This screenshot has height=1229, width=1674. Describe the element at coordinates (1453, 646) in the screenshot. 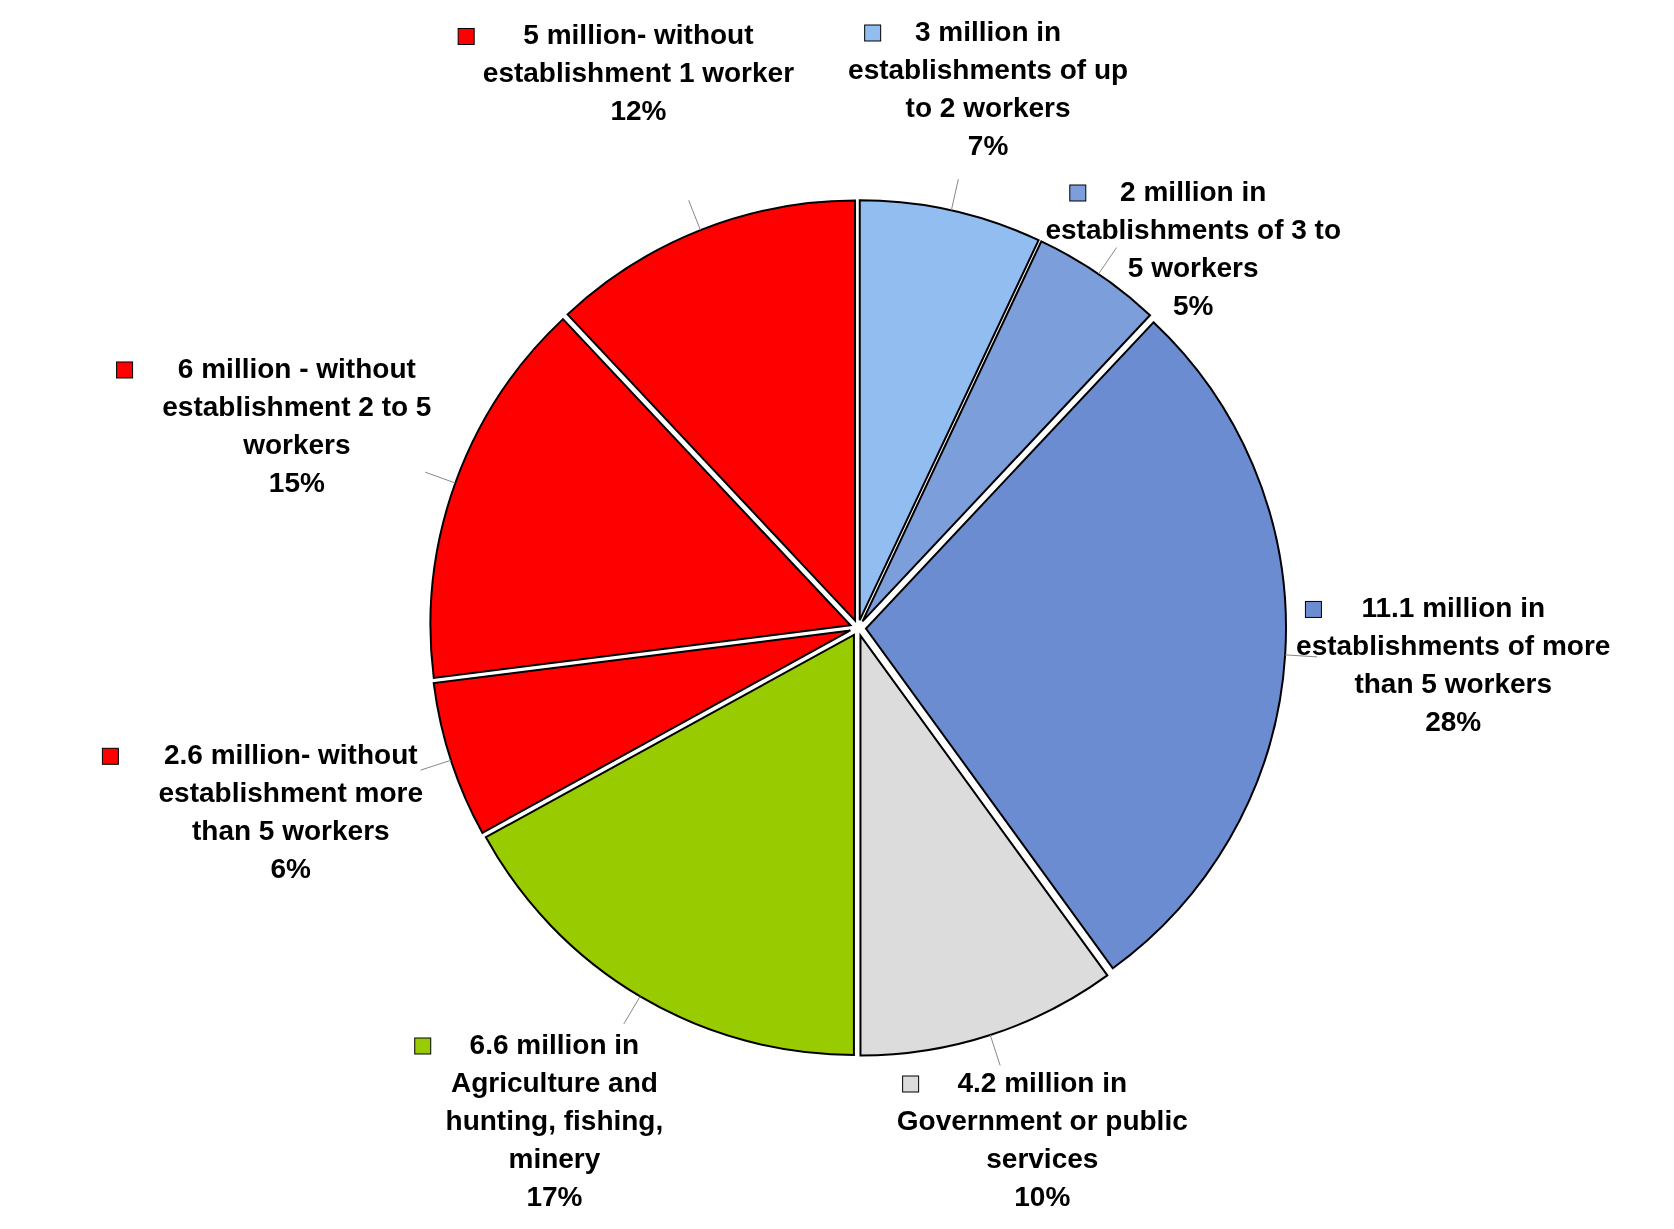

I see `legend-label: 11.1 million in establishments of more than 5 workers` at that location.